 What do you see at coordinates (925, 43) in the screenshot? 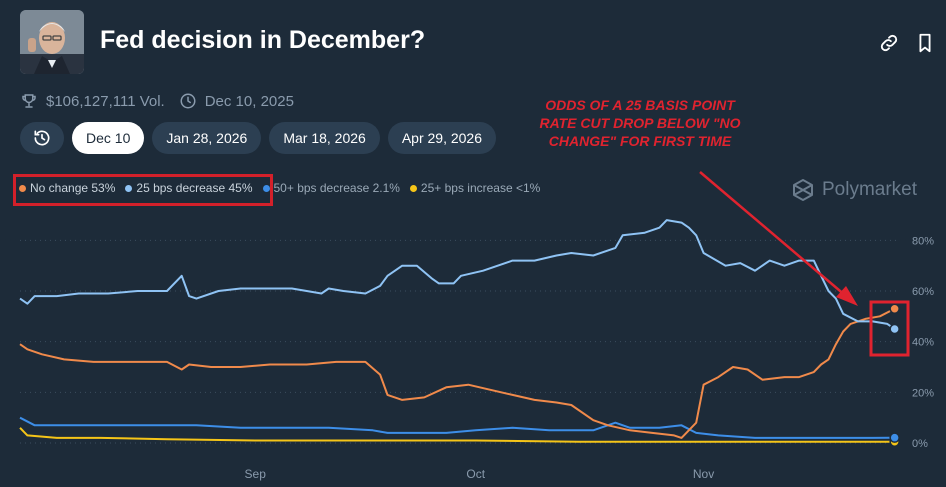
I see `bookmark-icon` at bounding box center [925, 43].